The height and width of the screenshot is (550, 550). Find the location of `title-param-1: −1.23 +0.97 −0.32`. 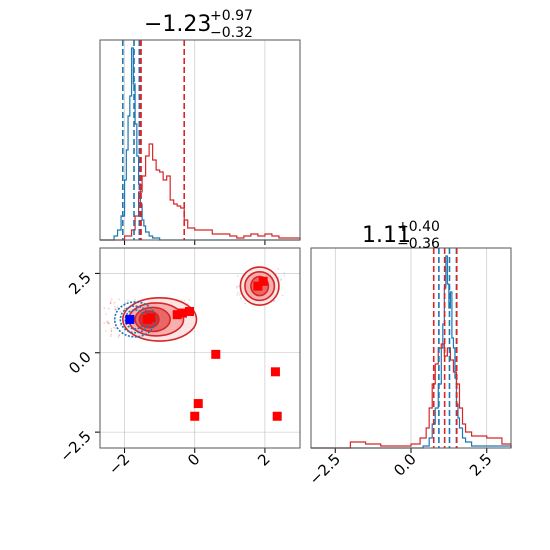

title-param-1: −1.23 +0.97 −0.32 is located at coordinates (198, 24).